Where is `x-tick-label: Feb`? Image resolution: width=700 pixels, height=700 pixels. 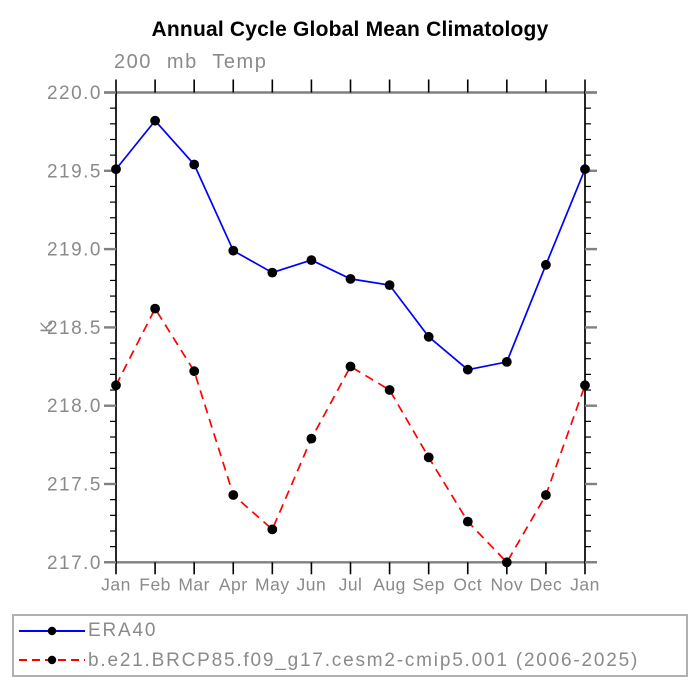
x-tick-label: Feb is located at coordinates (155, 584).